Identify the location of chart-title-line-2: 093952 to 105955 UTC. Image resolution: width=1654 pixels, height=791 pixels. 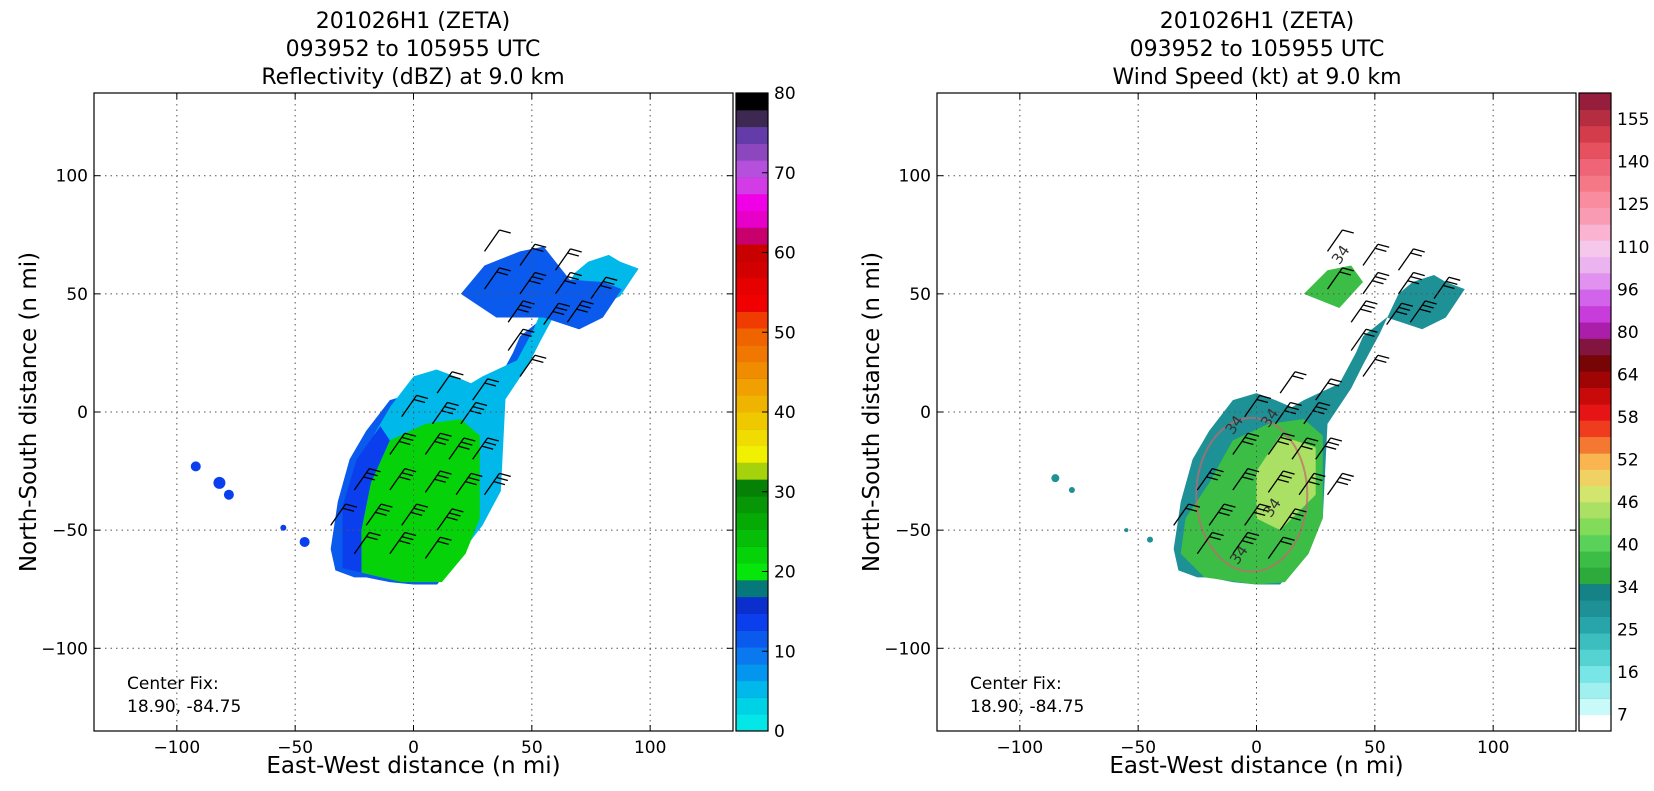
(1257, 49).